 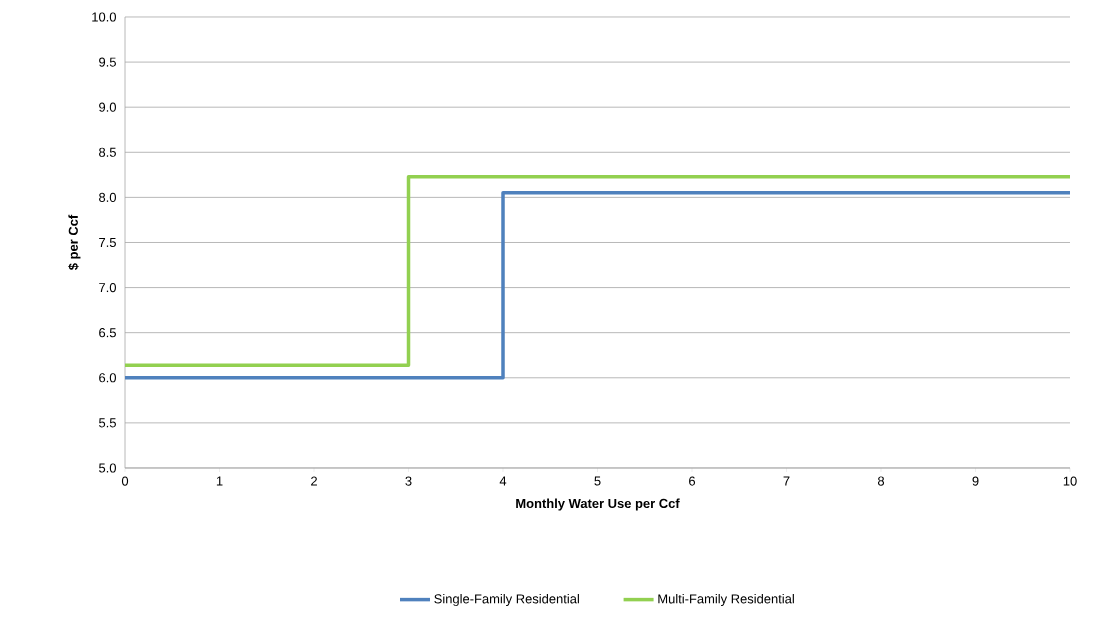 I want to click on x-tick-label: 9, so click(x=975, y=481).